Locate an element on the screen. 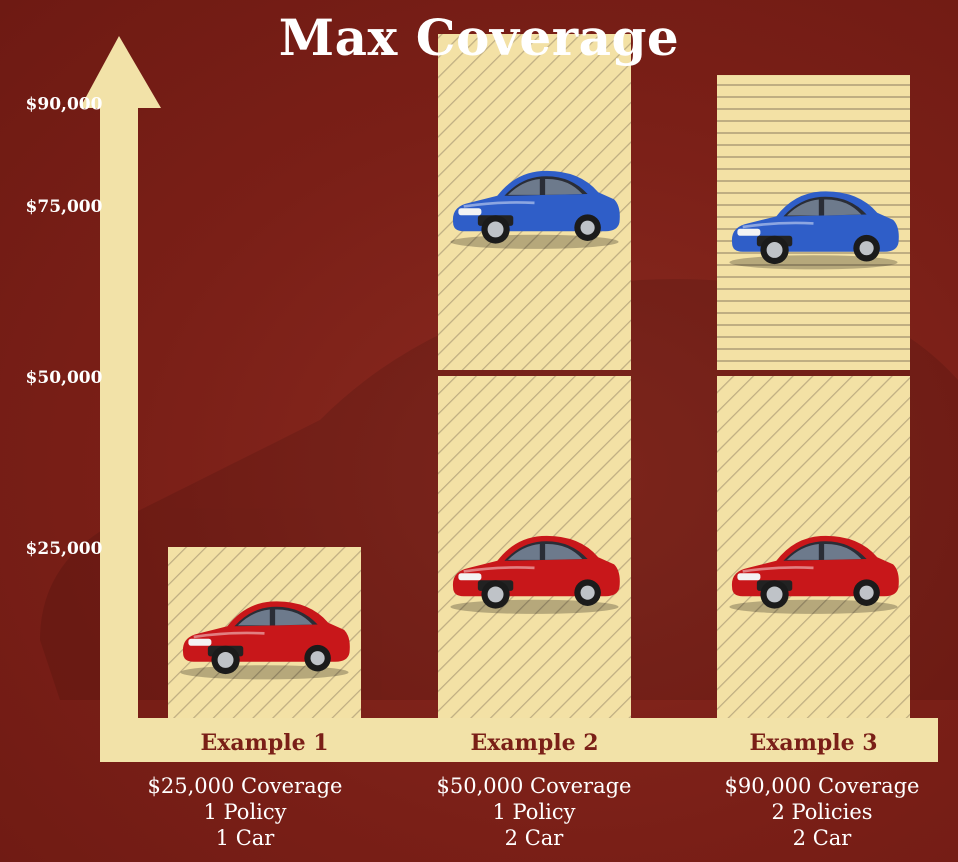 The width and height of the screenshot is (958, 862). caption-line: 2 Policies is located at coordinates (822, 812).